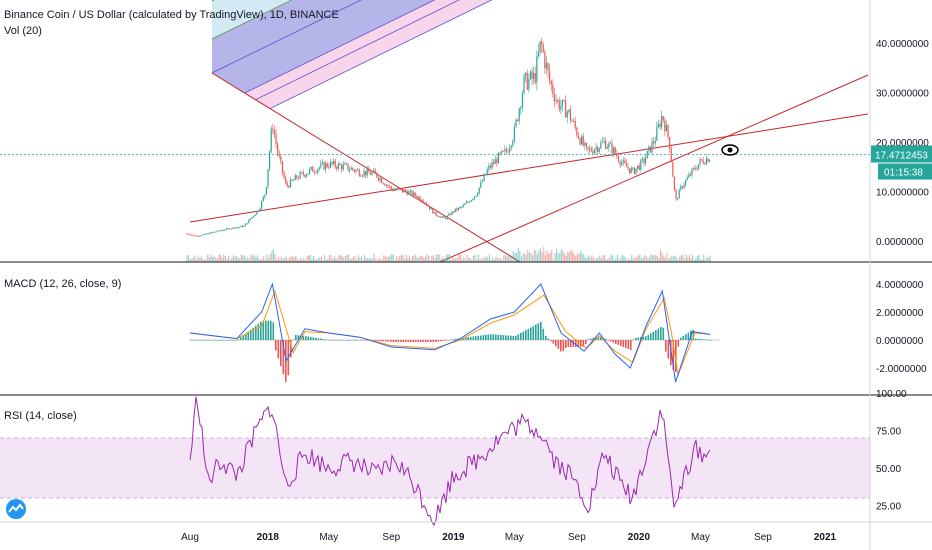 This screenshot has height=550, width=932. I want to click on rsi-tick-label: 50.00, so click(888, 469).